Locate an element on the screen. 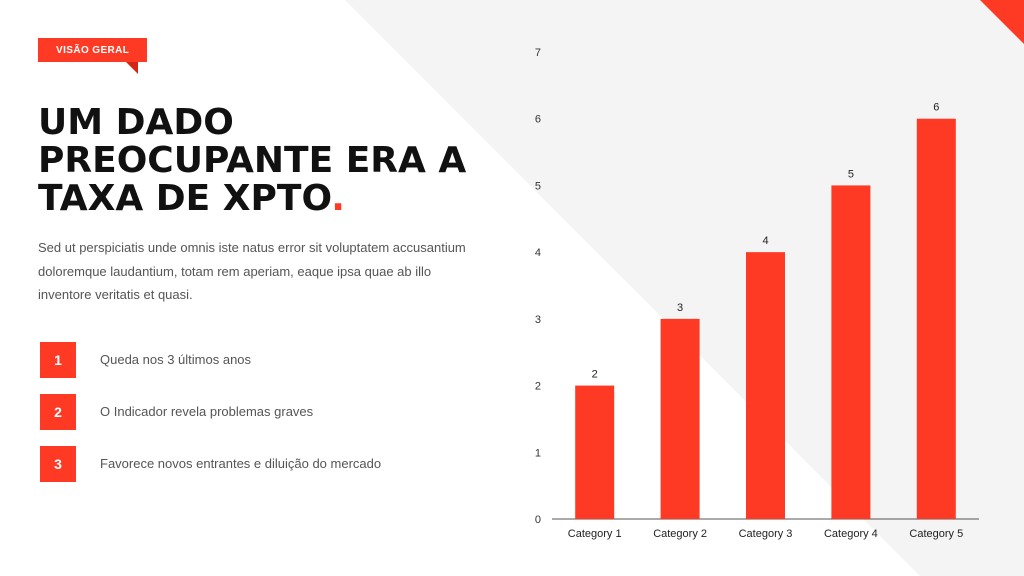 Image resolution: width=1024 pixels, height=576 pixels. list-text: Queda nos 3 últimos anos is located at coordinates (176, 359).